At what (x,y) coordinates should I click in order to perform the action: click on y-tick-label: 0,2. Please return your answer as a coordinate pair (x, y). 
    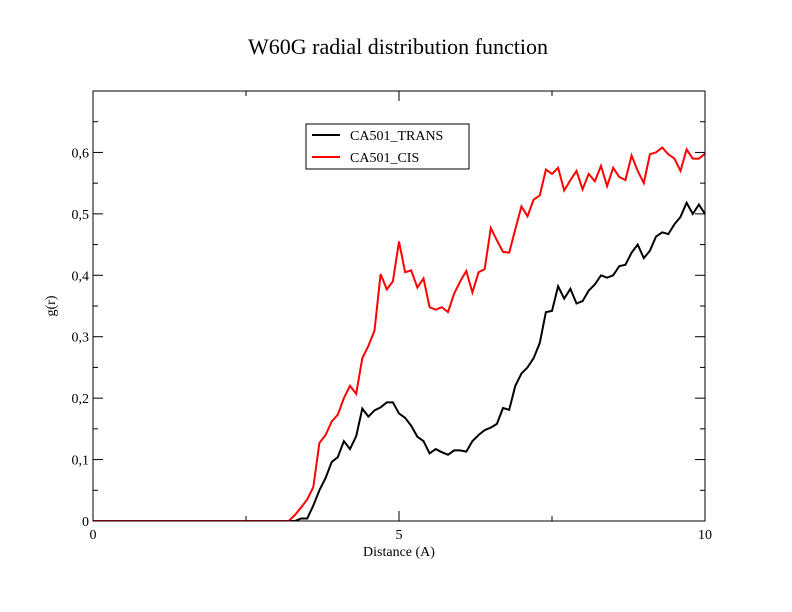
    Looking at the image, I should click on (81, 399).